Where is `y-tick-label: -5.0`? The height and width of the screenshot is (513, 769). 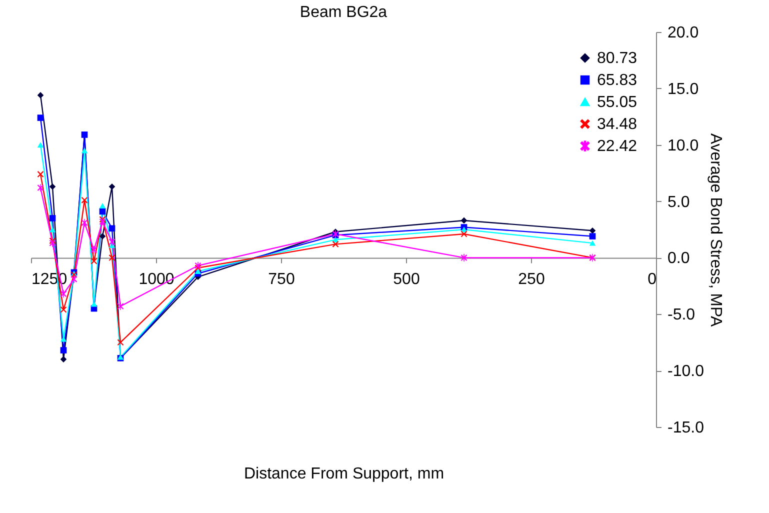
y-tick-label: -5.0 is located at coordinates (682, 315).